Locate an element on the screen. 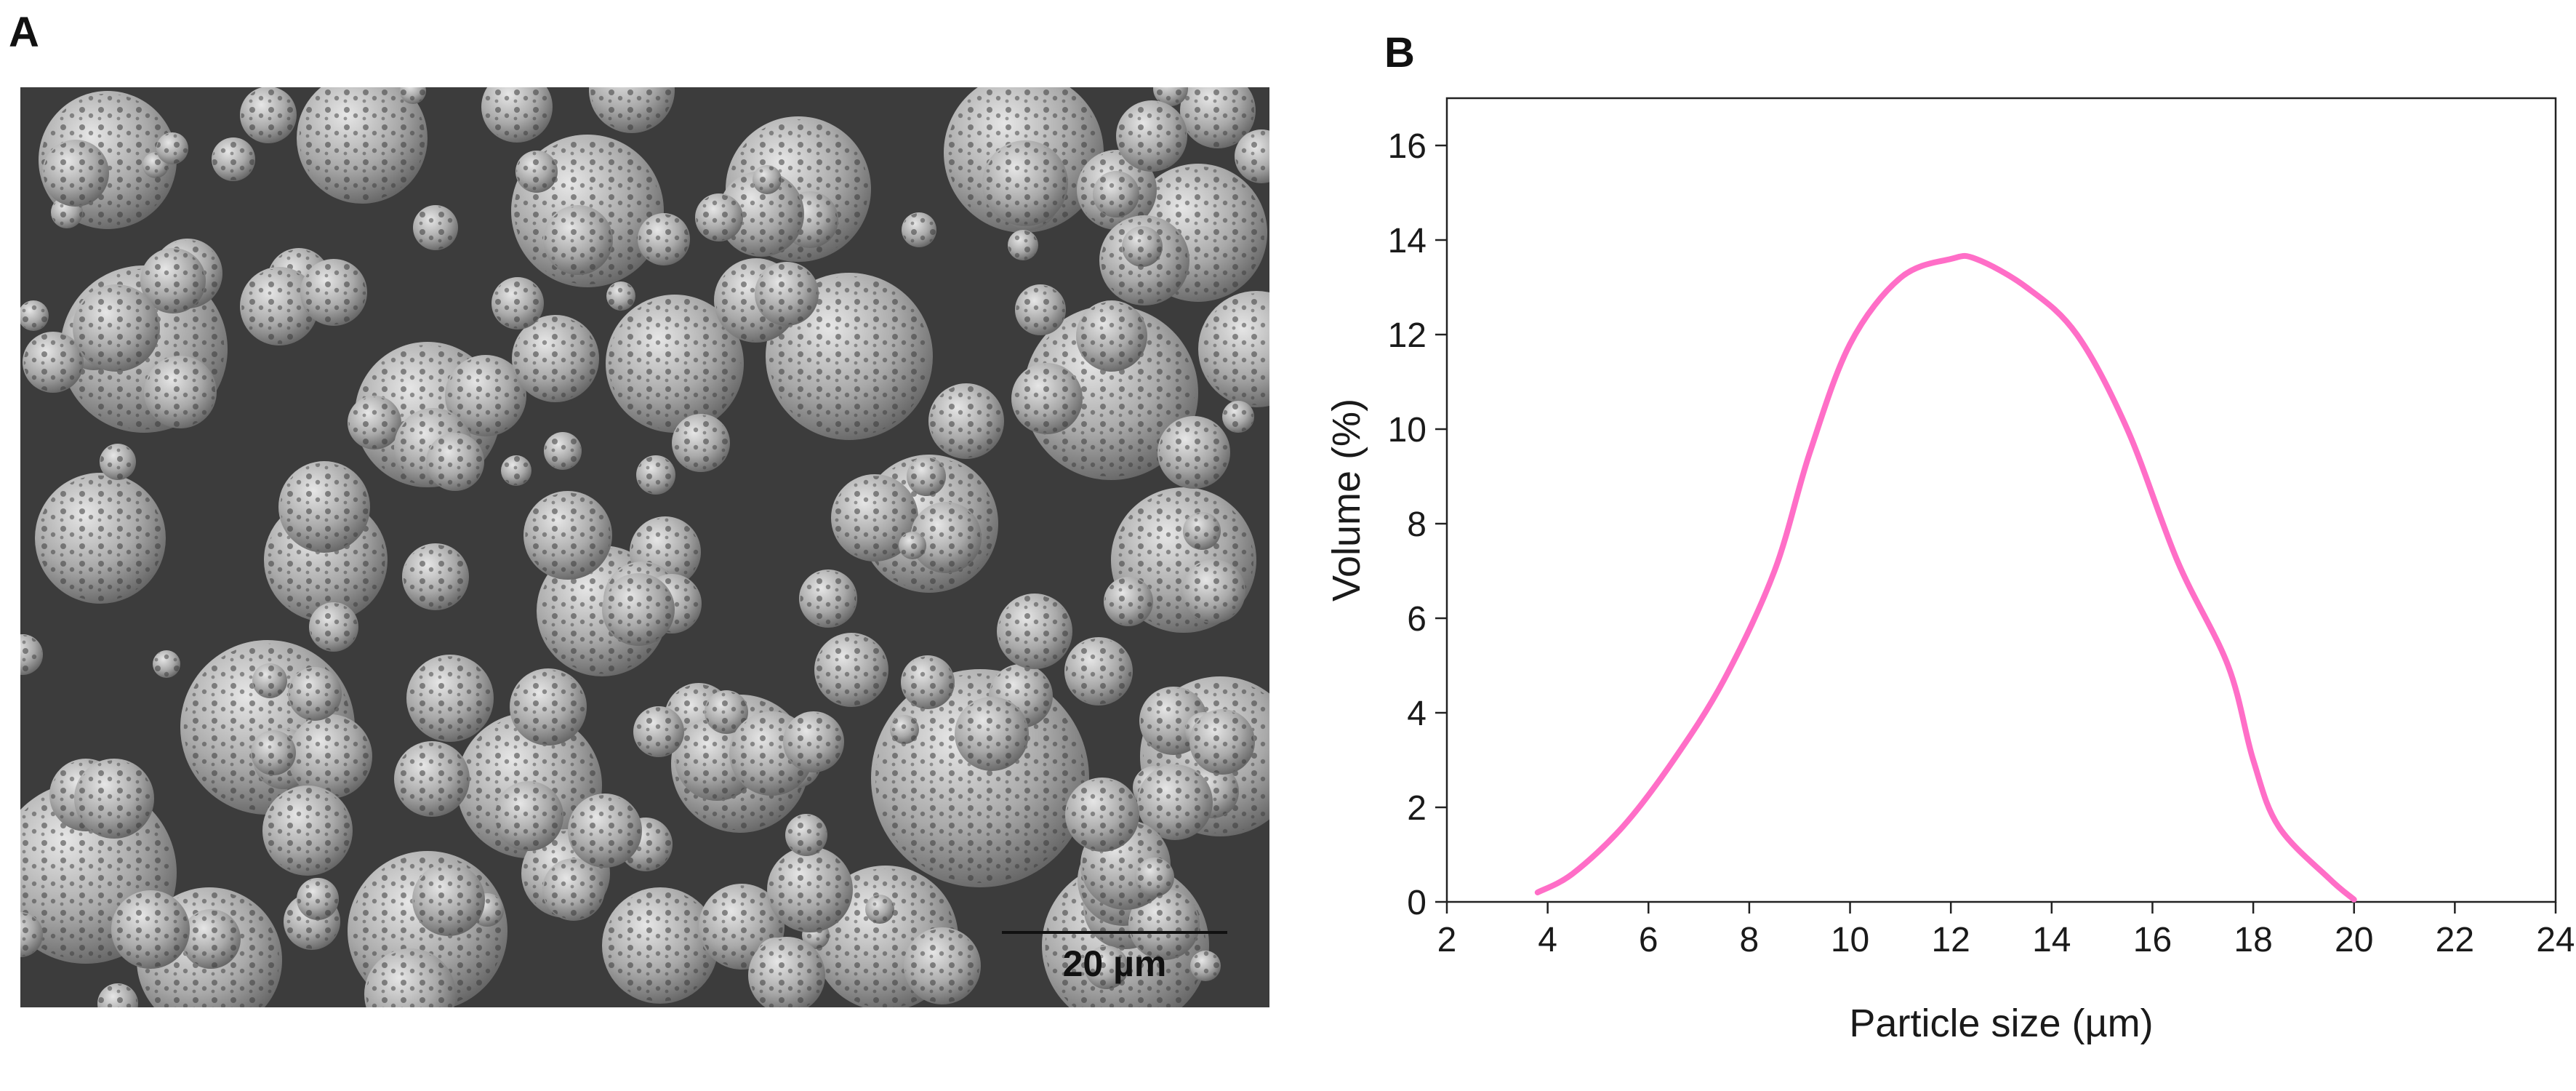  y-tick-label: 6 is located at coordinates (1417, 619).